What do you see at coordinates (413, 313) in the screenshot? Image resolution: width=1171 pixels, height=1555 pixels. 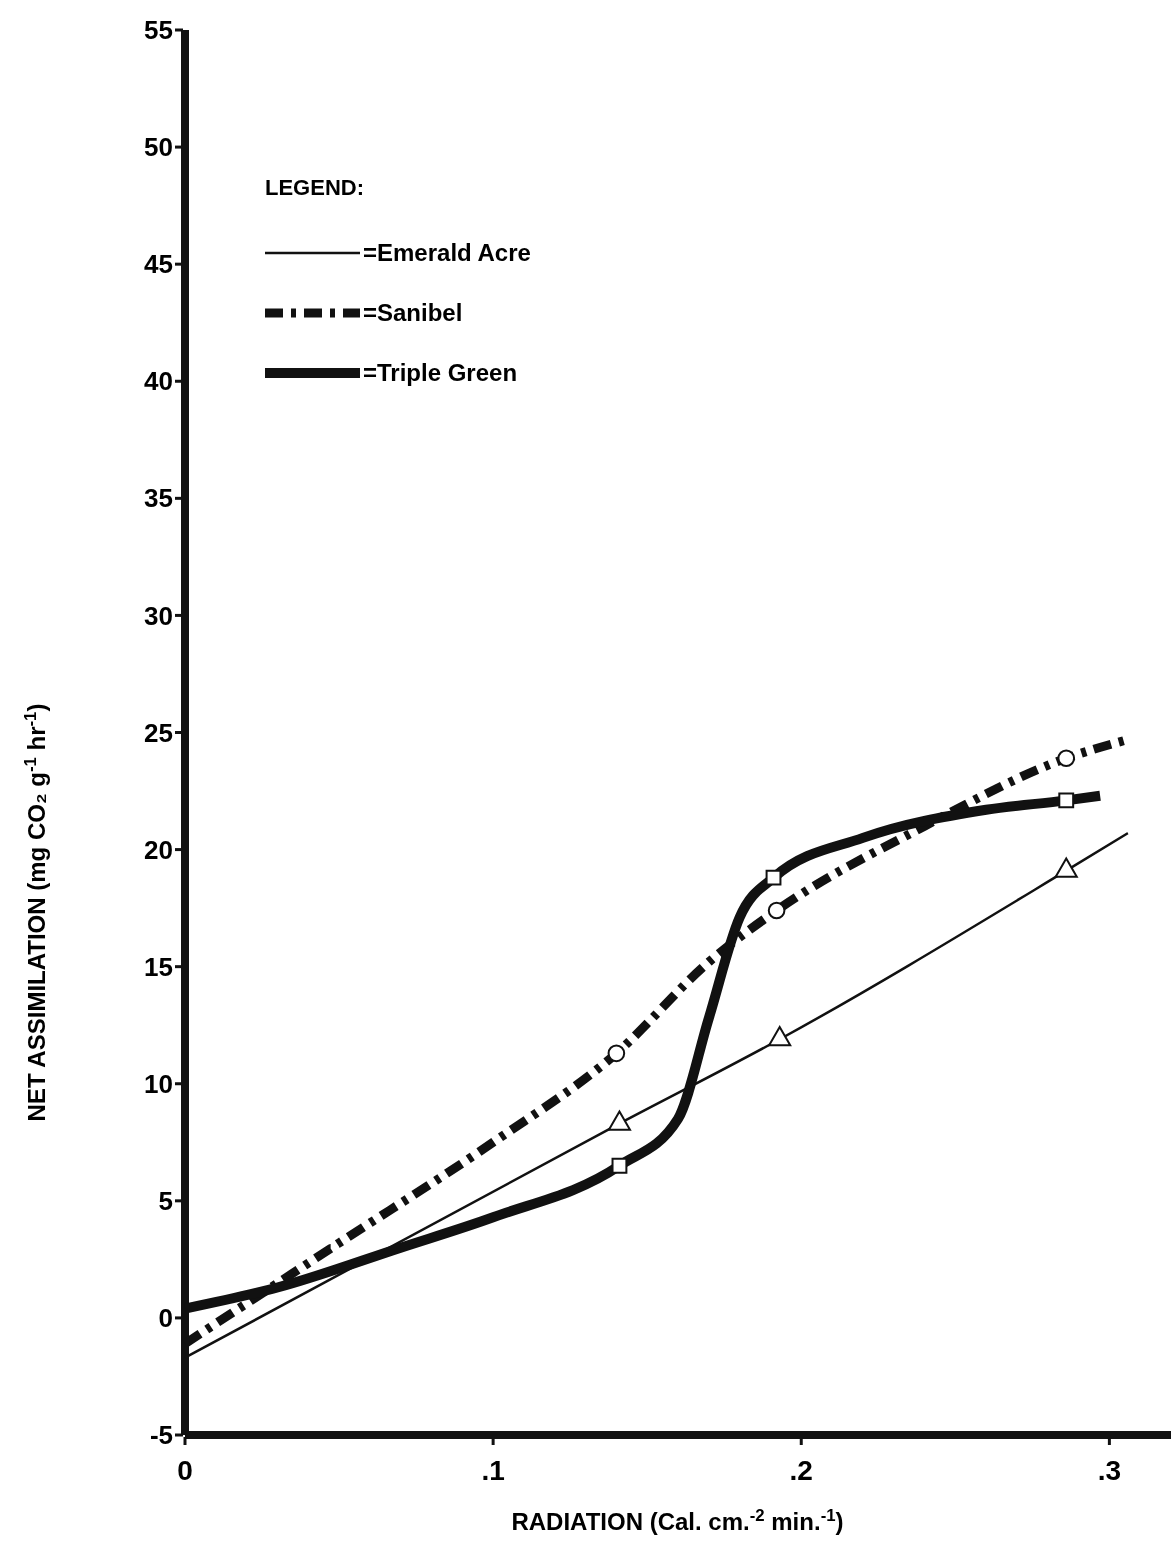 I see `legend-label: =Sanibel` at bounding box center [413, 313].